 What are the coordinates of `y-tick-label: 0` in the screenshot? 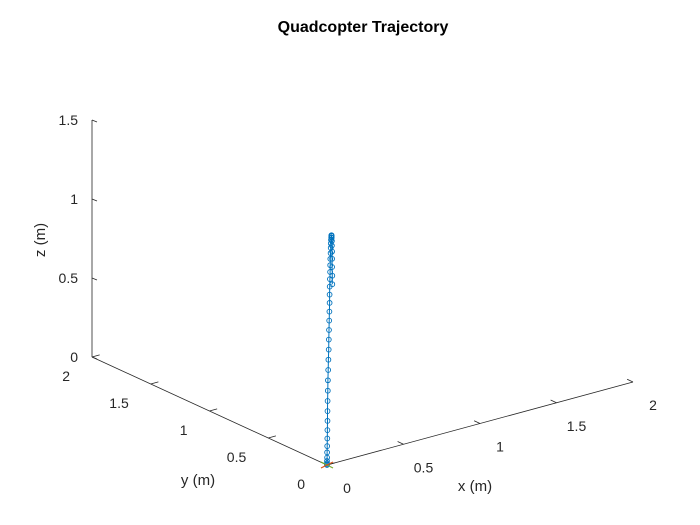 It's located at (301, 484).